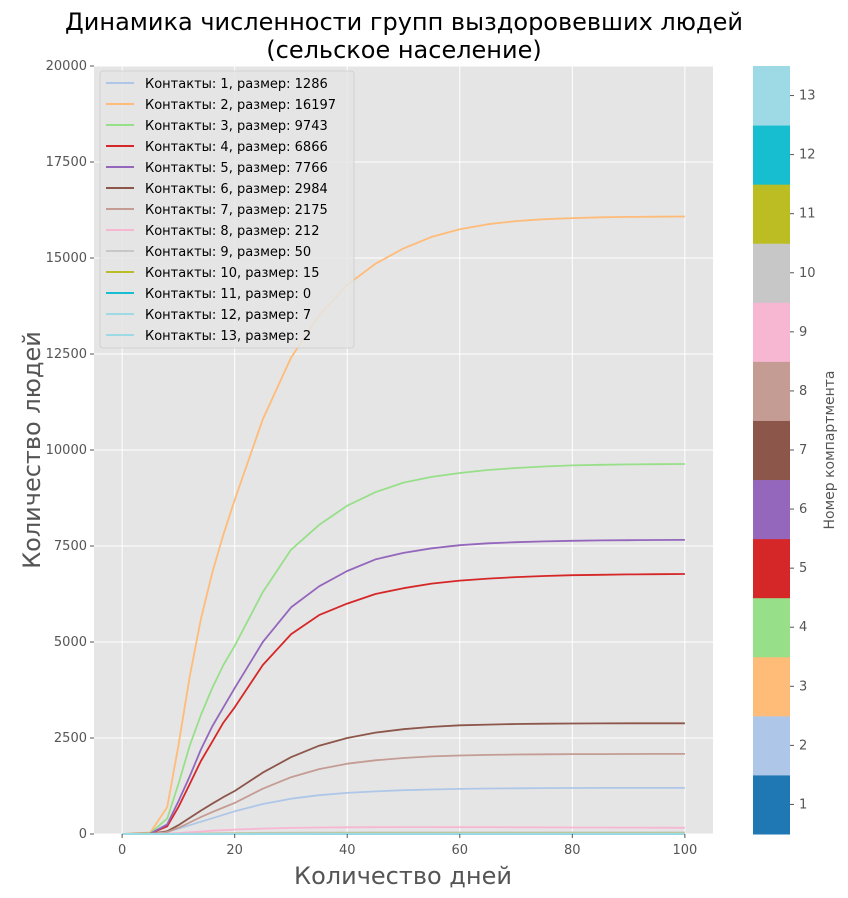  I want to click on legend-label-10: Контакты: 10, размер: 15, so click(232, 273).